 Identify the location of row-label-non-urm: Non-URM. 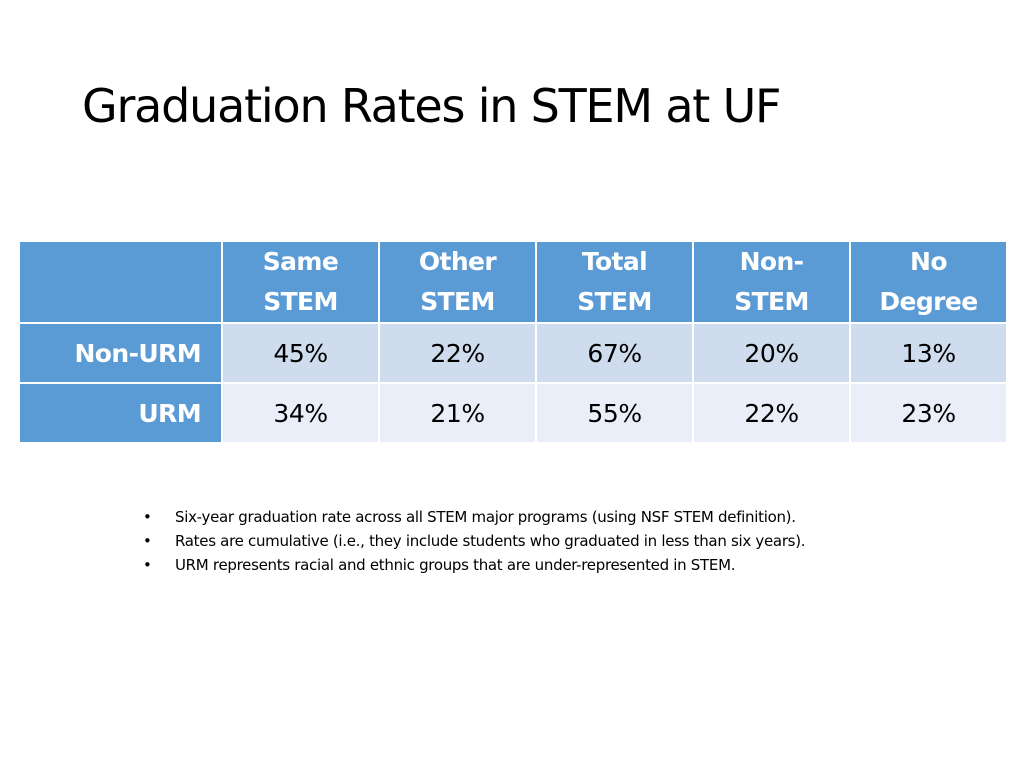
(120, 353).